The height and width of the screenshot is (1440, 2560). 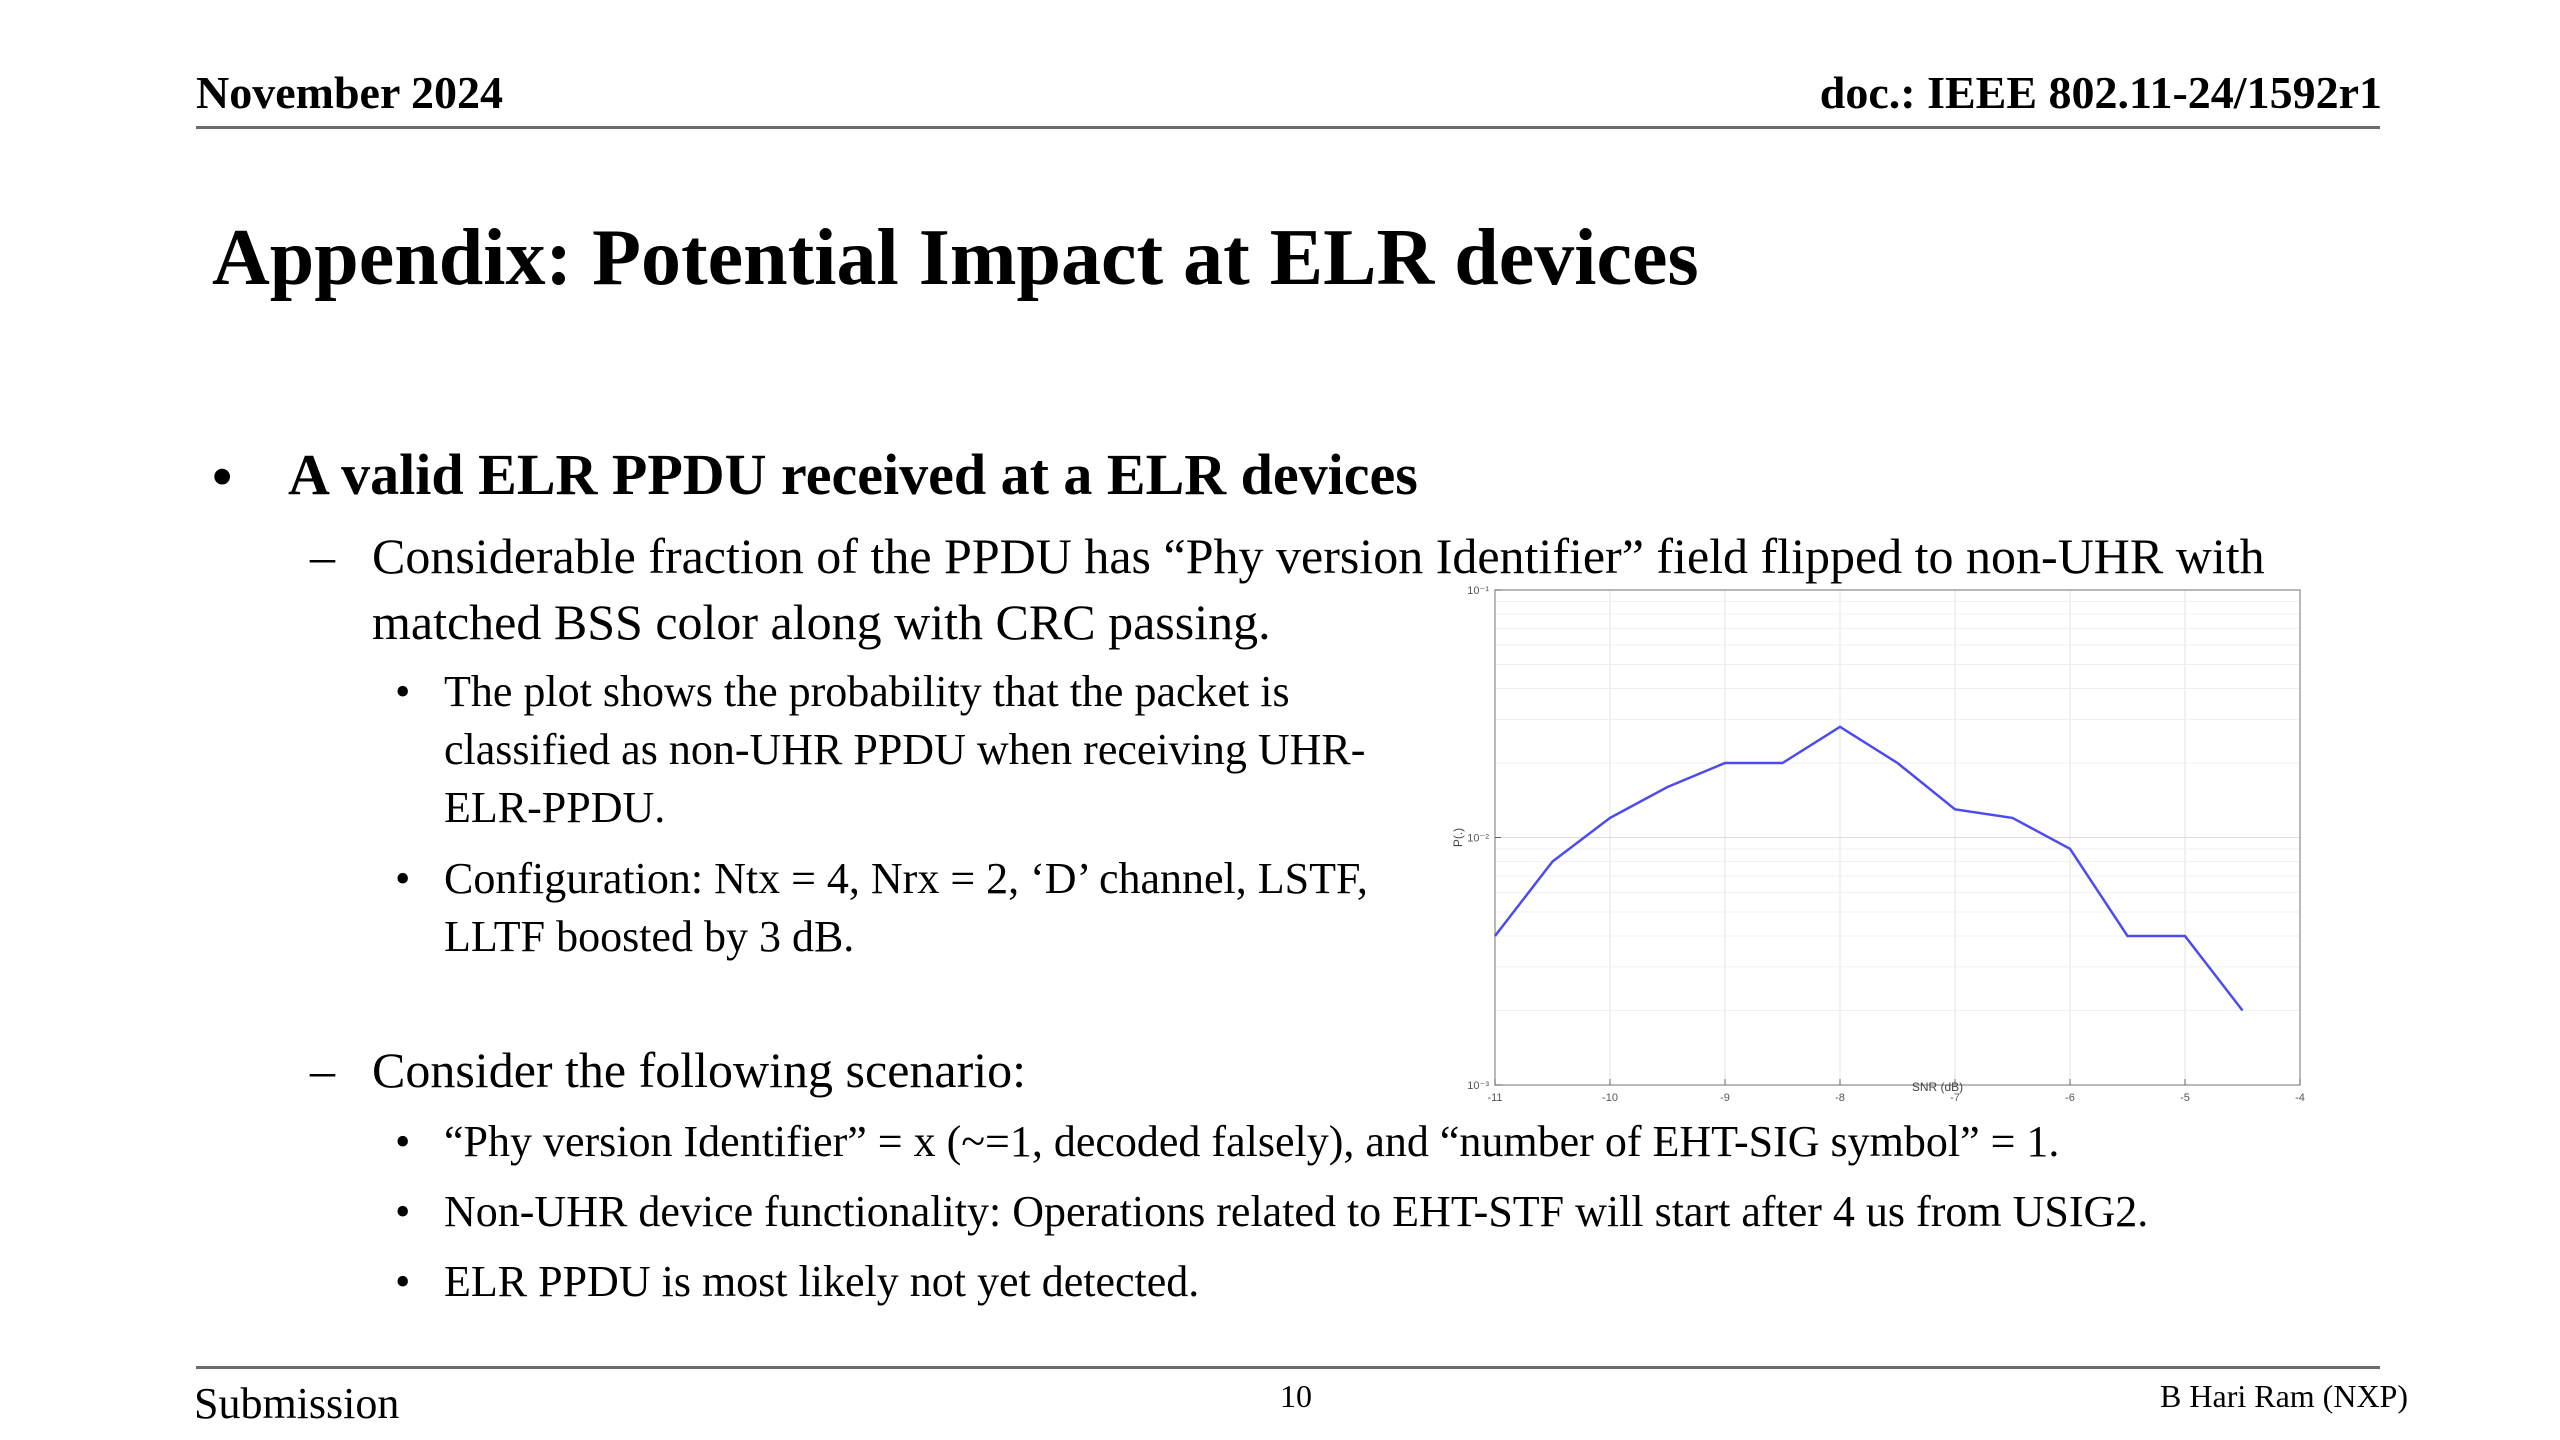 What do you see at coordinates (1478, 1086) in the screenshot?
I see `y-tick-label: 10⁻³` at bounding box center [1478, 1086].